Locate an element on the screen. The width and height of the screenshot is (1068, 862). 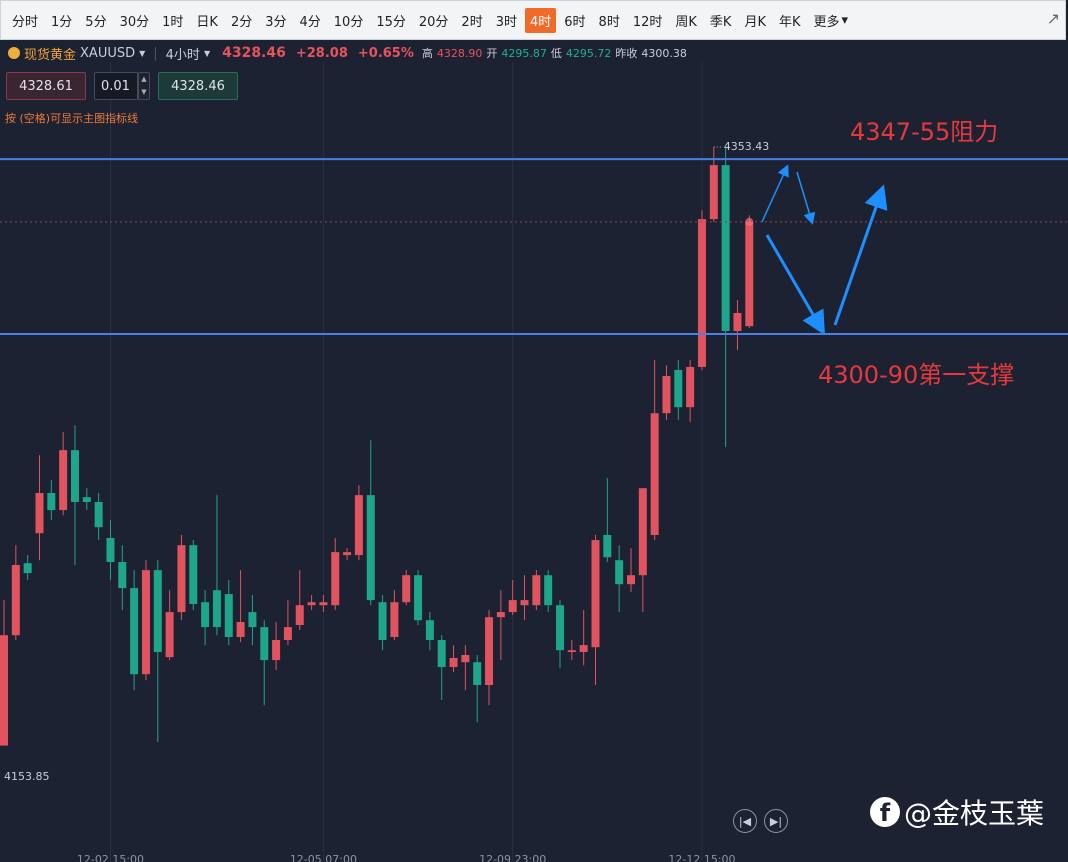
nav-first: |◀ is located at coordinates (745, 821).